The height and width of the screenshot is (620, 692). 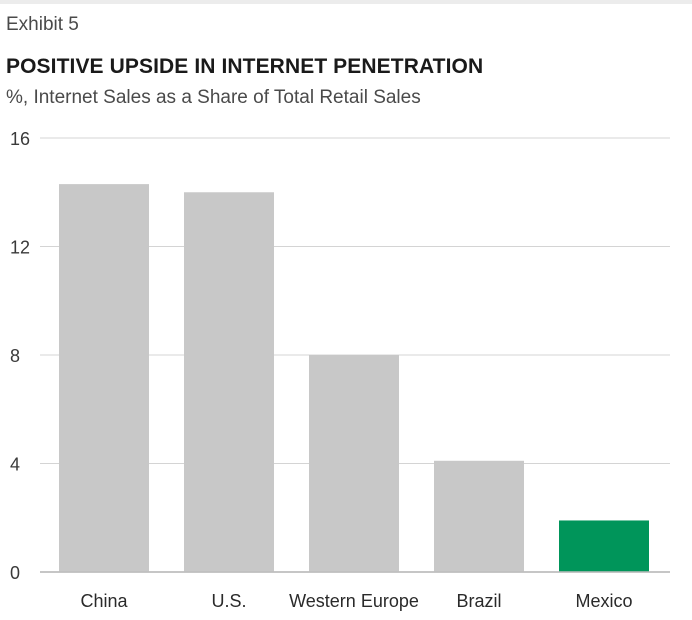 I want to click on x-tick-label-mexico: Mexico, so click(x=603, y=601).